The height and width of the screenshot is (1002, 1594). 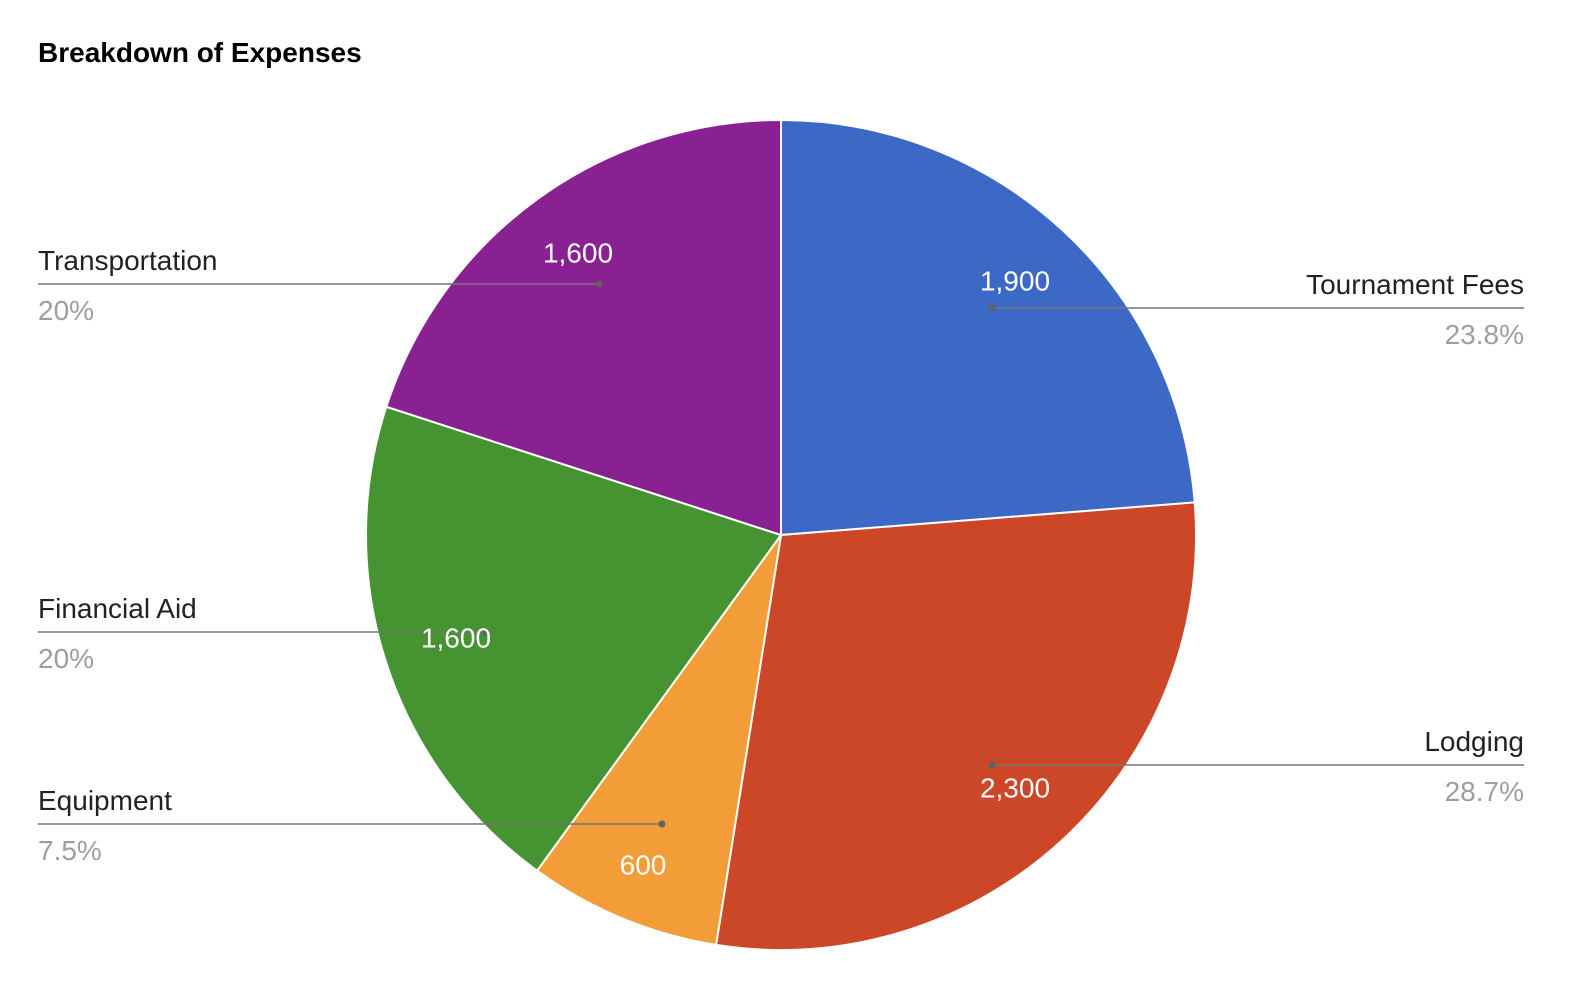 What do you see at coordinates (583, 327) in the screenshot?
I see `pie-slice-transportation` at bounding box center [583, 327].